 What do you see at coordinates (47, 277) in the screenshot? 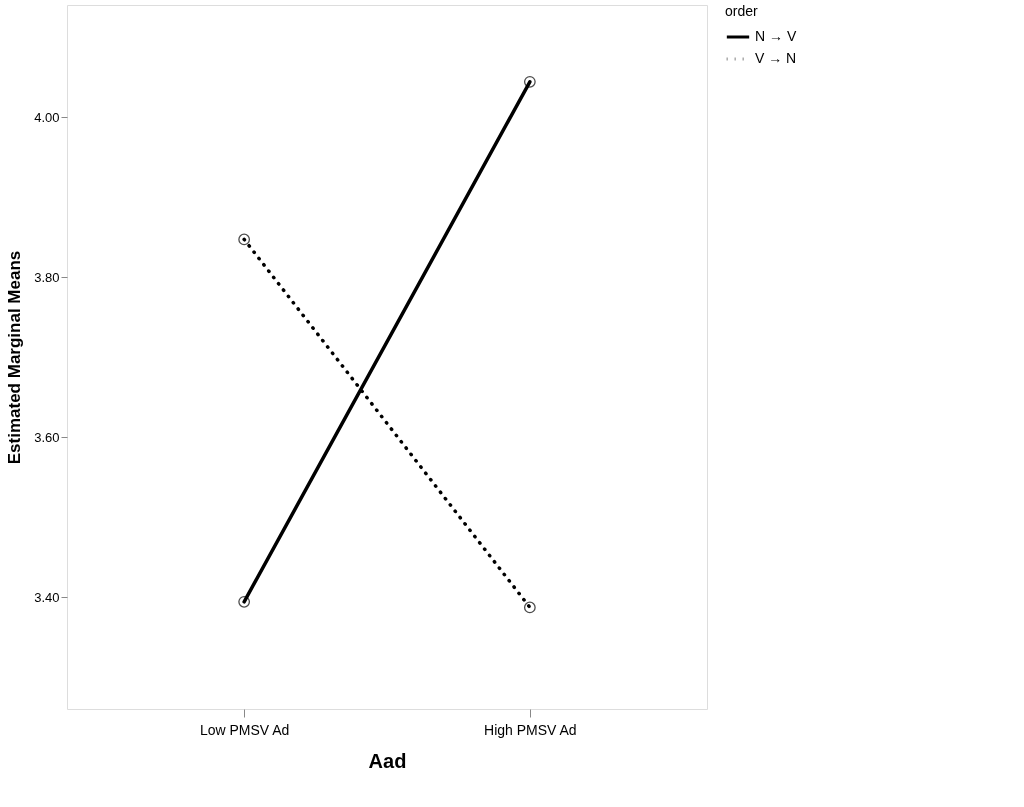
I see `y-tick-label: 3.80` at bounding box center [47, 277].